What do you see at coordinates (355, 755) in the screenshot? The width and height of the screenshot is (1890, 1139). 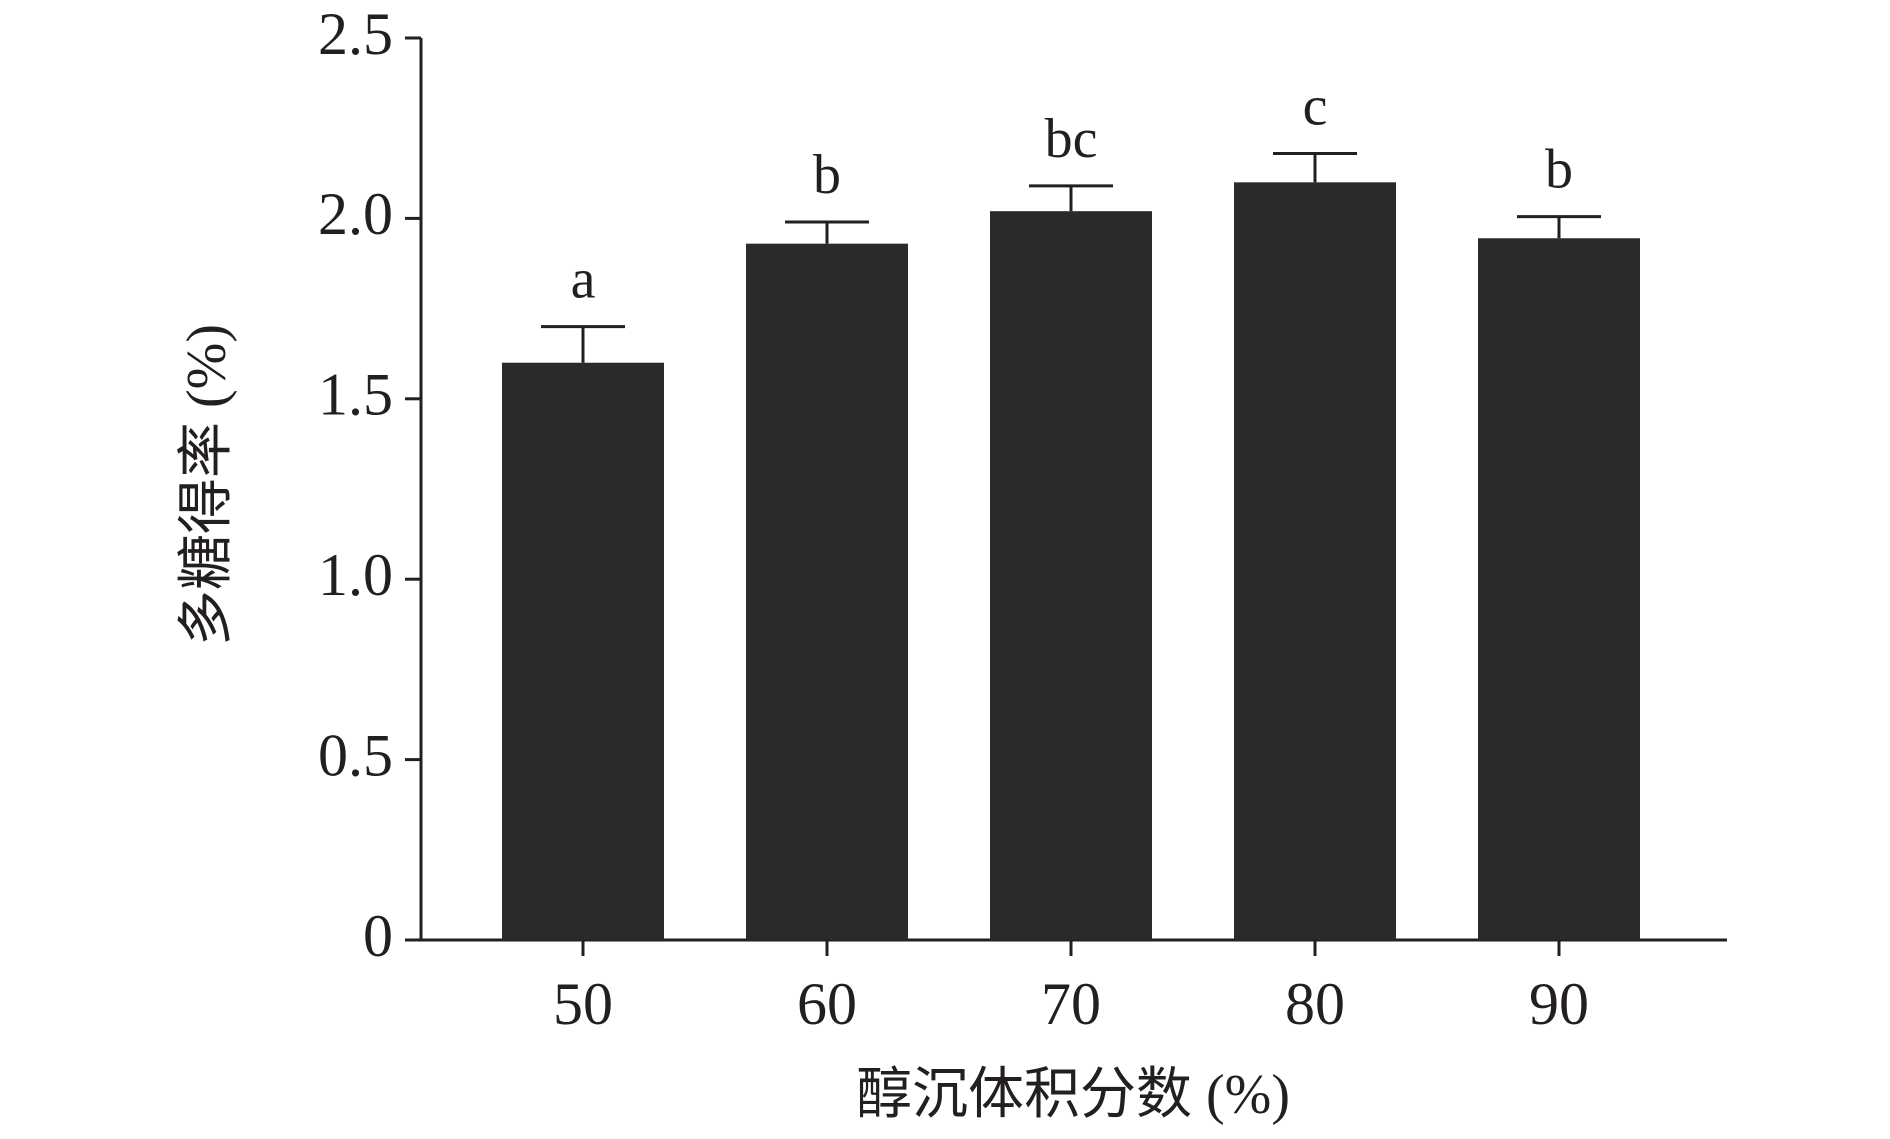 I see `y-tick-label: 0.5` at bounding box center [355, 755].